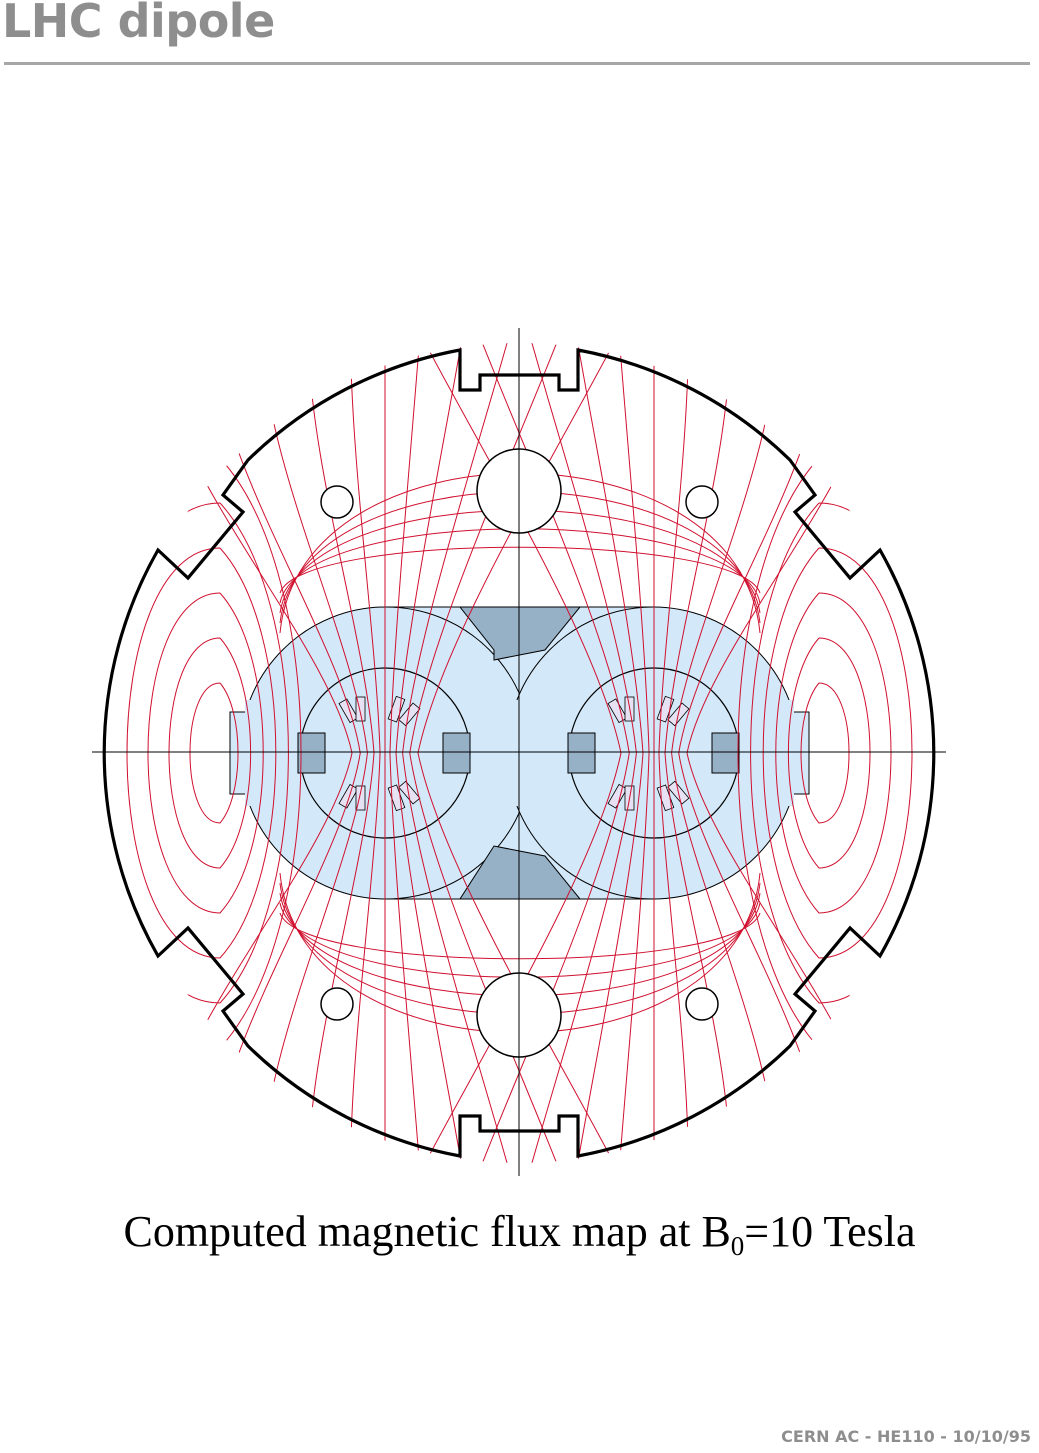 This screenshot has height=1453, width=1039. I want to click on left-aperture-pole-right, so click(456, 753).